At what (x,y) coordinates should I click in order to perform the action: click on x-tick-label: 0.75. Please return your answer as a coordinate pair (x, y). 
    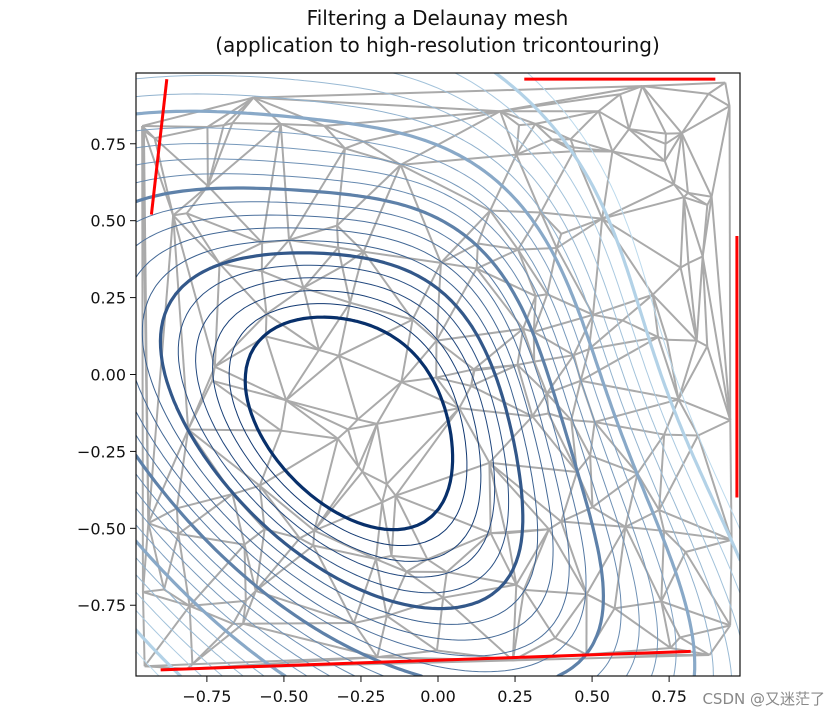
    Looking at the image, I should click on (669, 696).